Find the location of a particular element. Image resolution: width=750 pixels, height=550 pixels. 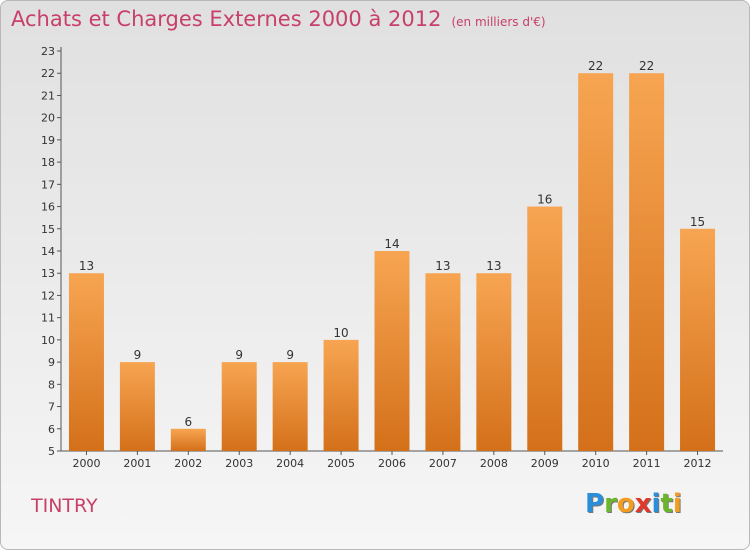

commune-name: TINTRY is located at coordinates (64, 506).